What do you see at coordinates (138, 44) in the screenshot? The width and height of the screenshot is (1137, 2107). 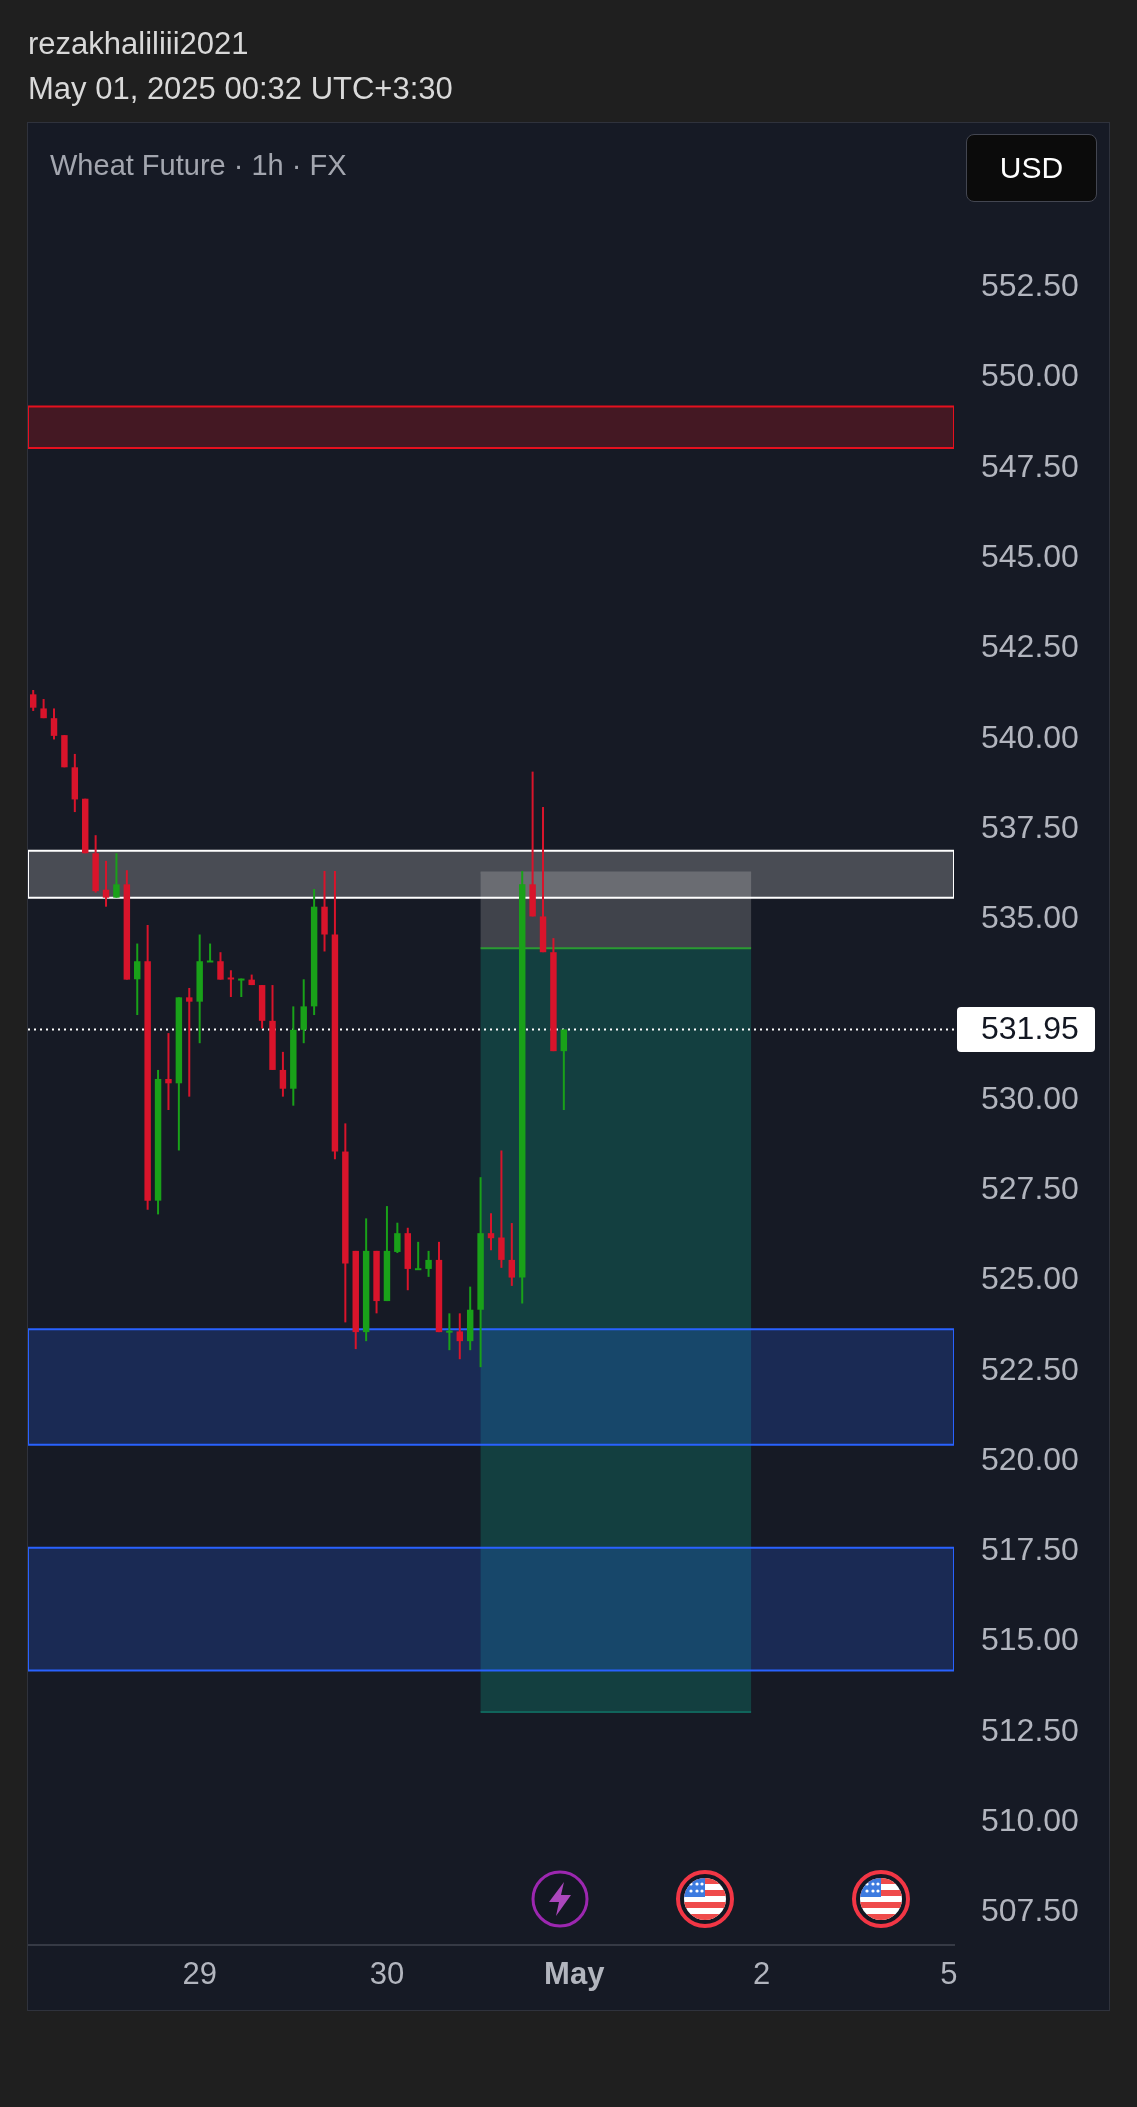 I see `text: rezakhaliliii2021` at bounding box center [138, 44].